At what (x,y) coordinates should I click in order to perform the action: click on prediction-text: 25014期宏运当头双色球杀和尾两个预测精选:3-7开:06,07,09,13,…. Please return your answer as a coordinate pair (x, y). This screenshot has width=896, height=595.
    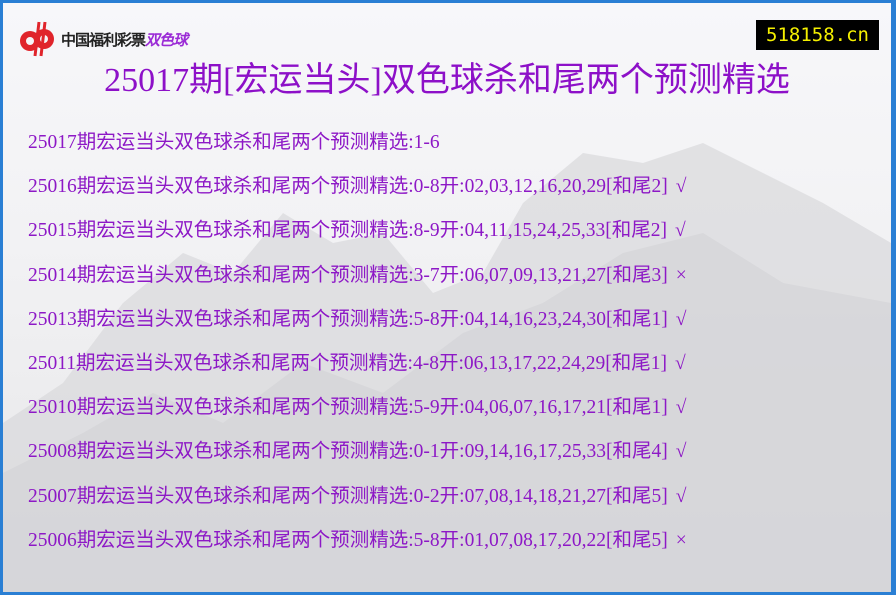
    Looking at the image, I should click on (348, 275).